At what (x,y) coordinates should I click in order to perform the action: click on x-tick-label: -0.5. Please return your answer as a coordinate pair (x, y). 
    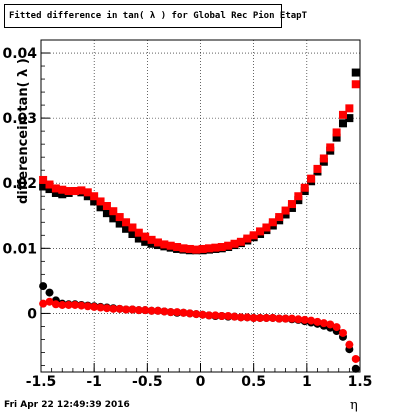
    Looking at the image, I should click on (147, 382).